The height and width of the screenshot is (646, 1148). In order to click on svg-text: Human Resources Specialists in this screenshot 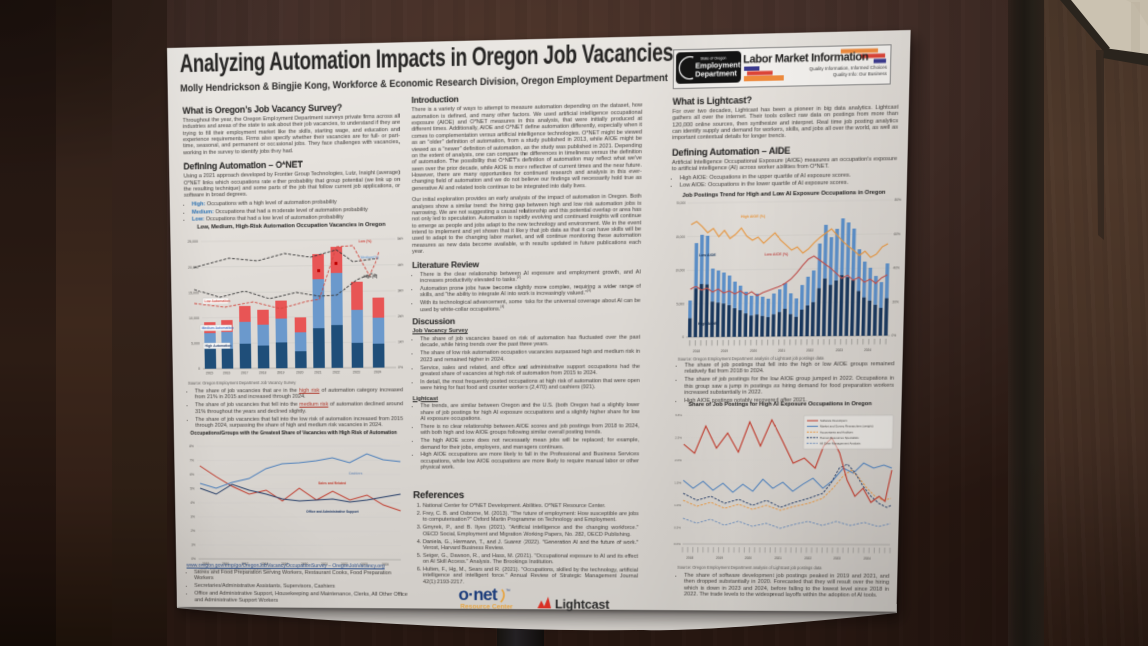, I will do `click(840, 438)`.